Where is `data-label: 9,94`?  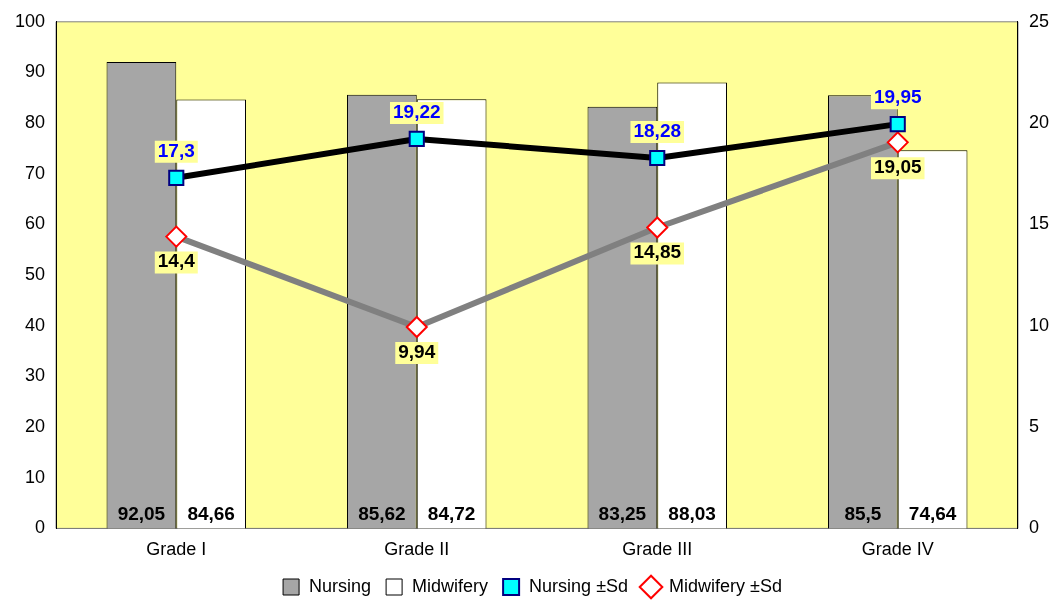
data-label: 9,94 is located at coordinates (417, 351).